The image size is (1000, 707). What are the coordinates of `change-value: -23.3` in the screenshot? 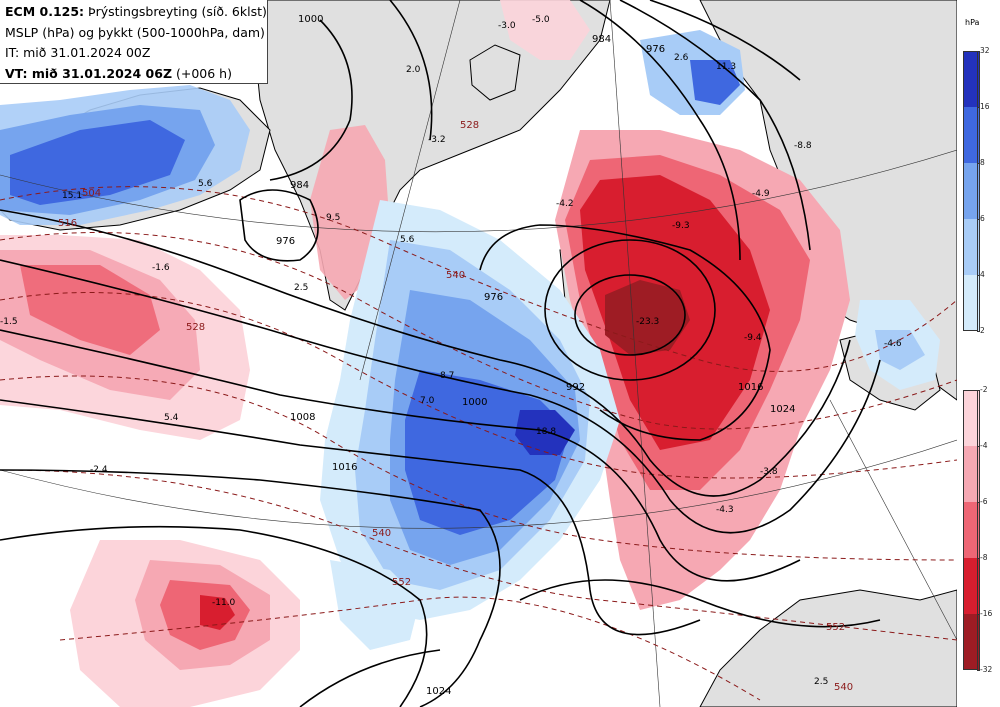 It's located at (647, 322).